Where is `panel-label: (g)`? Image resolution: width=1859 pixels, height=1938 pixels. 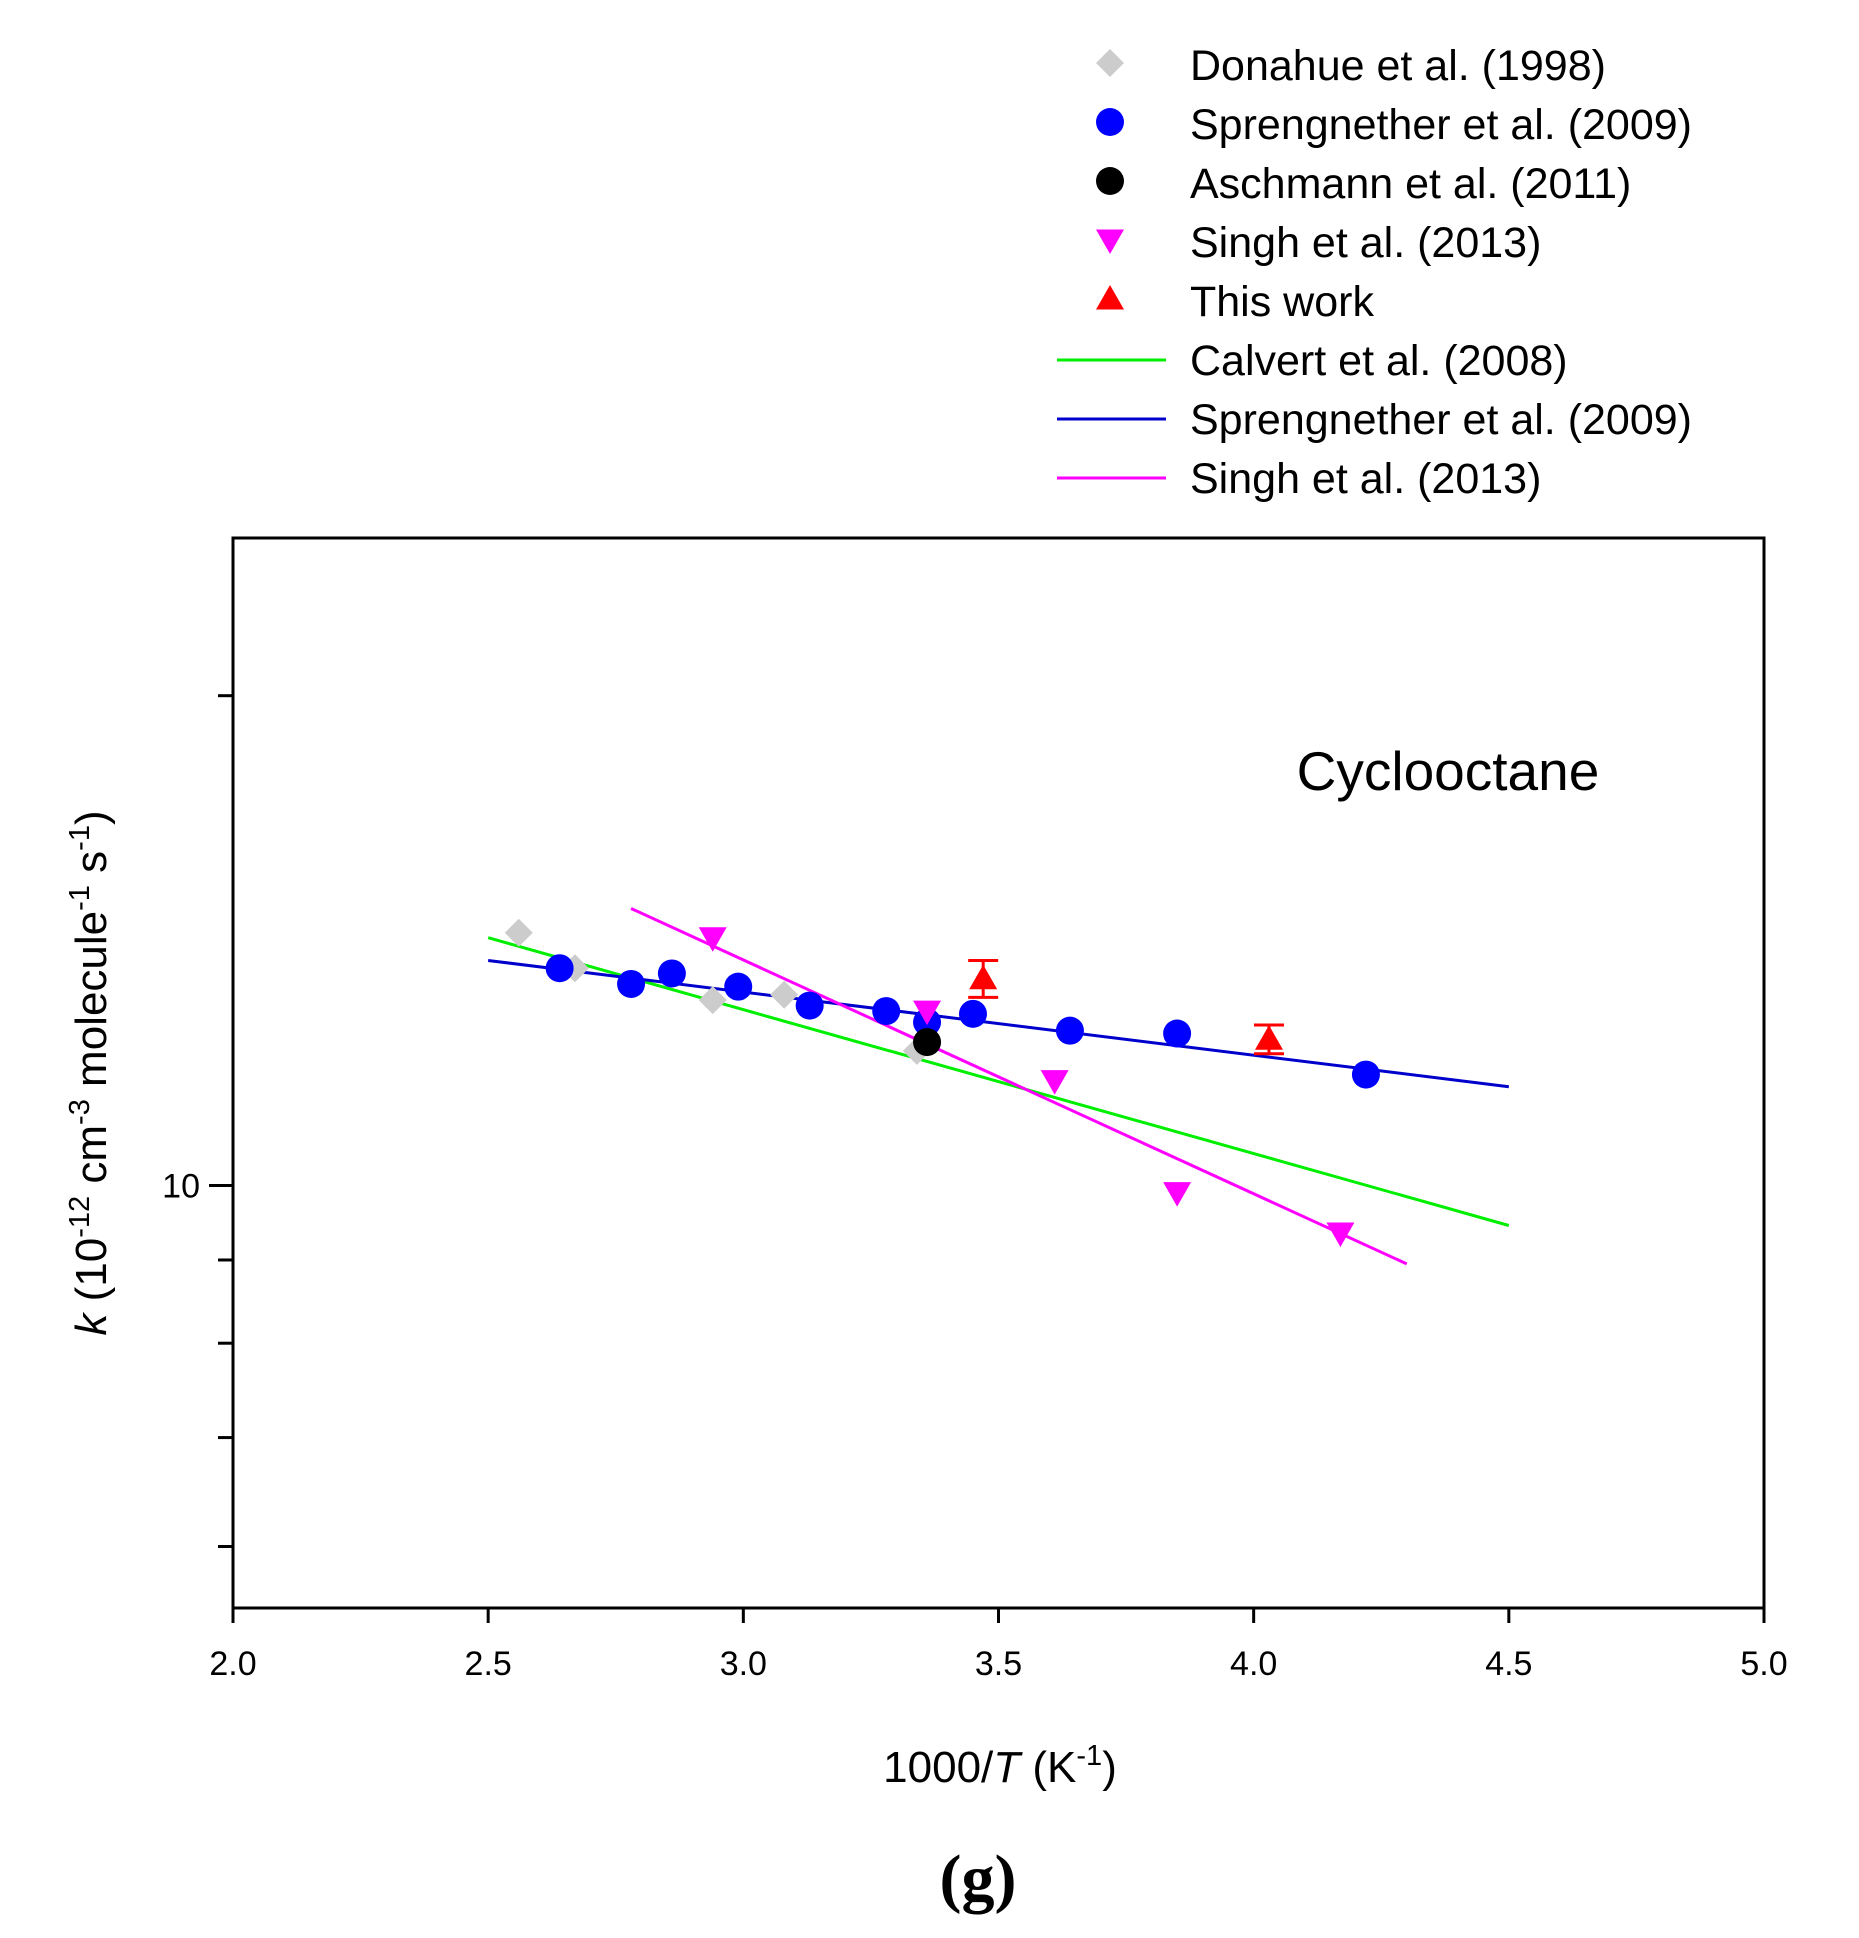
panel-label: (g) is located at coordinates (978, 1878).